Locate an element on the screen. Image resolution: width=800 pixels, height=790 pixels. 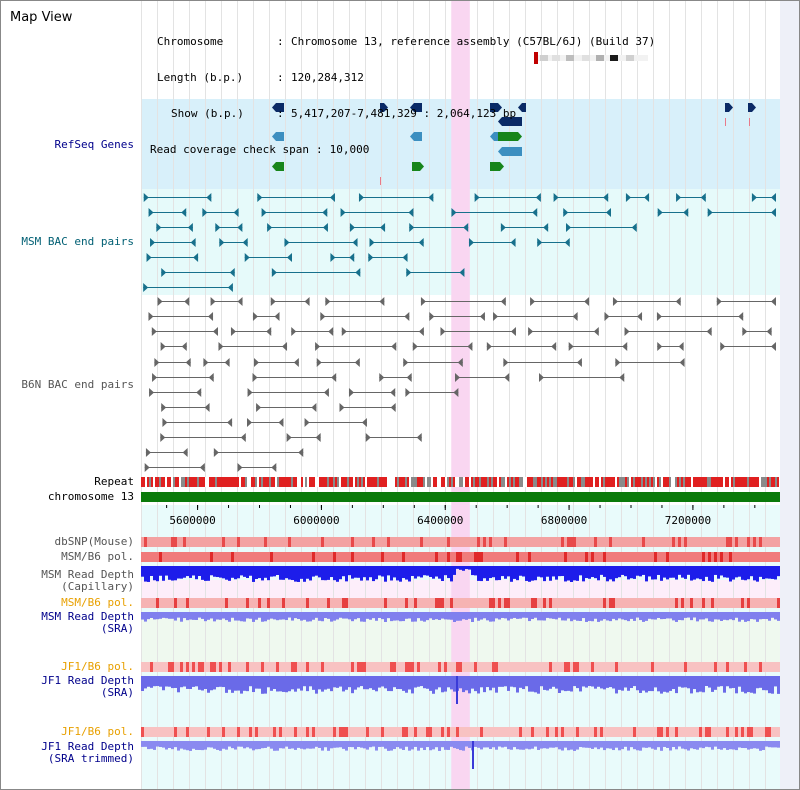
vertical-scroll-strip is located at coordinates (790, 395).